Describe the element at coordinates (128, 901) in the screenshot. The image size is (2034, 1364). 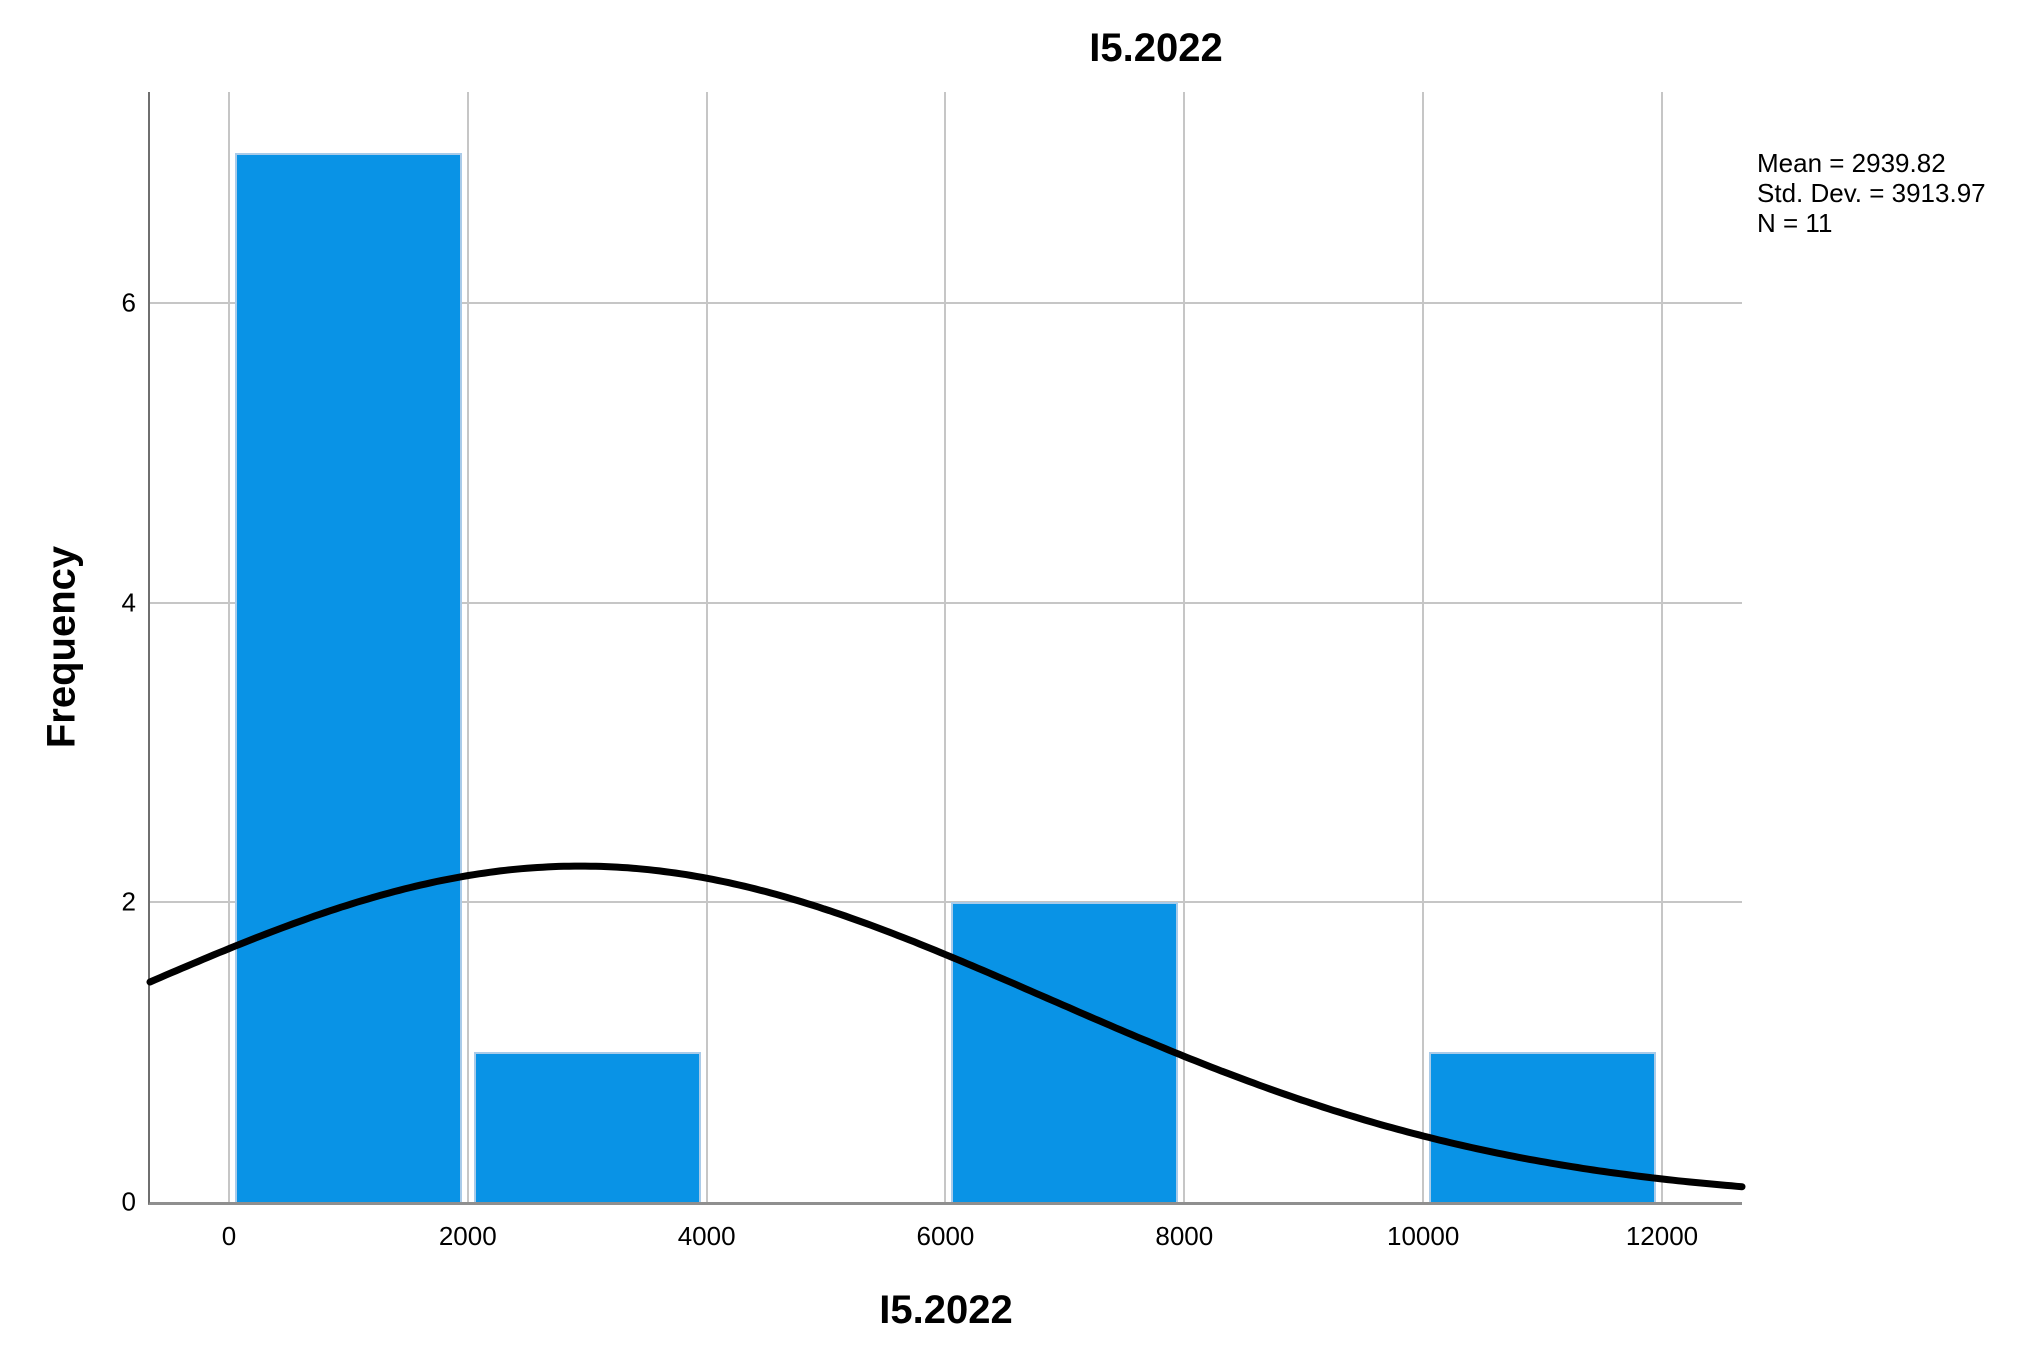
I see `y-tick-label: 2` at that location.